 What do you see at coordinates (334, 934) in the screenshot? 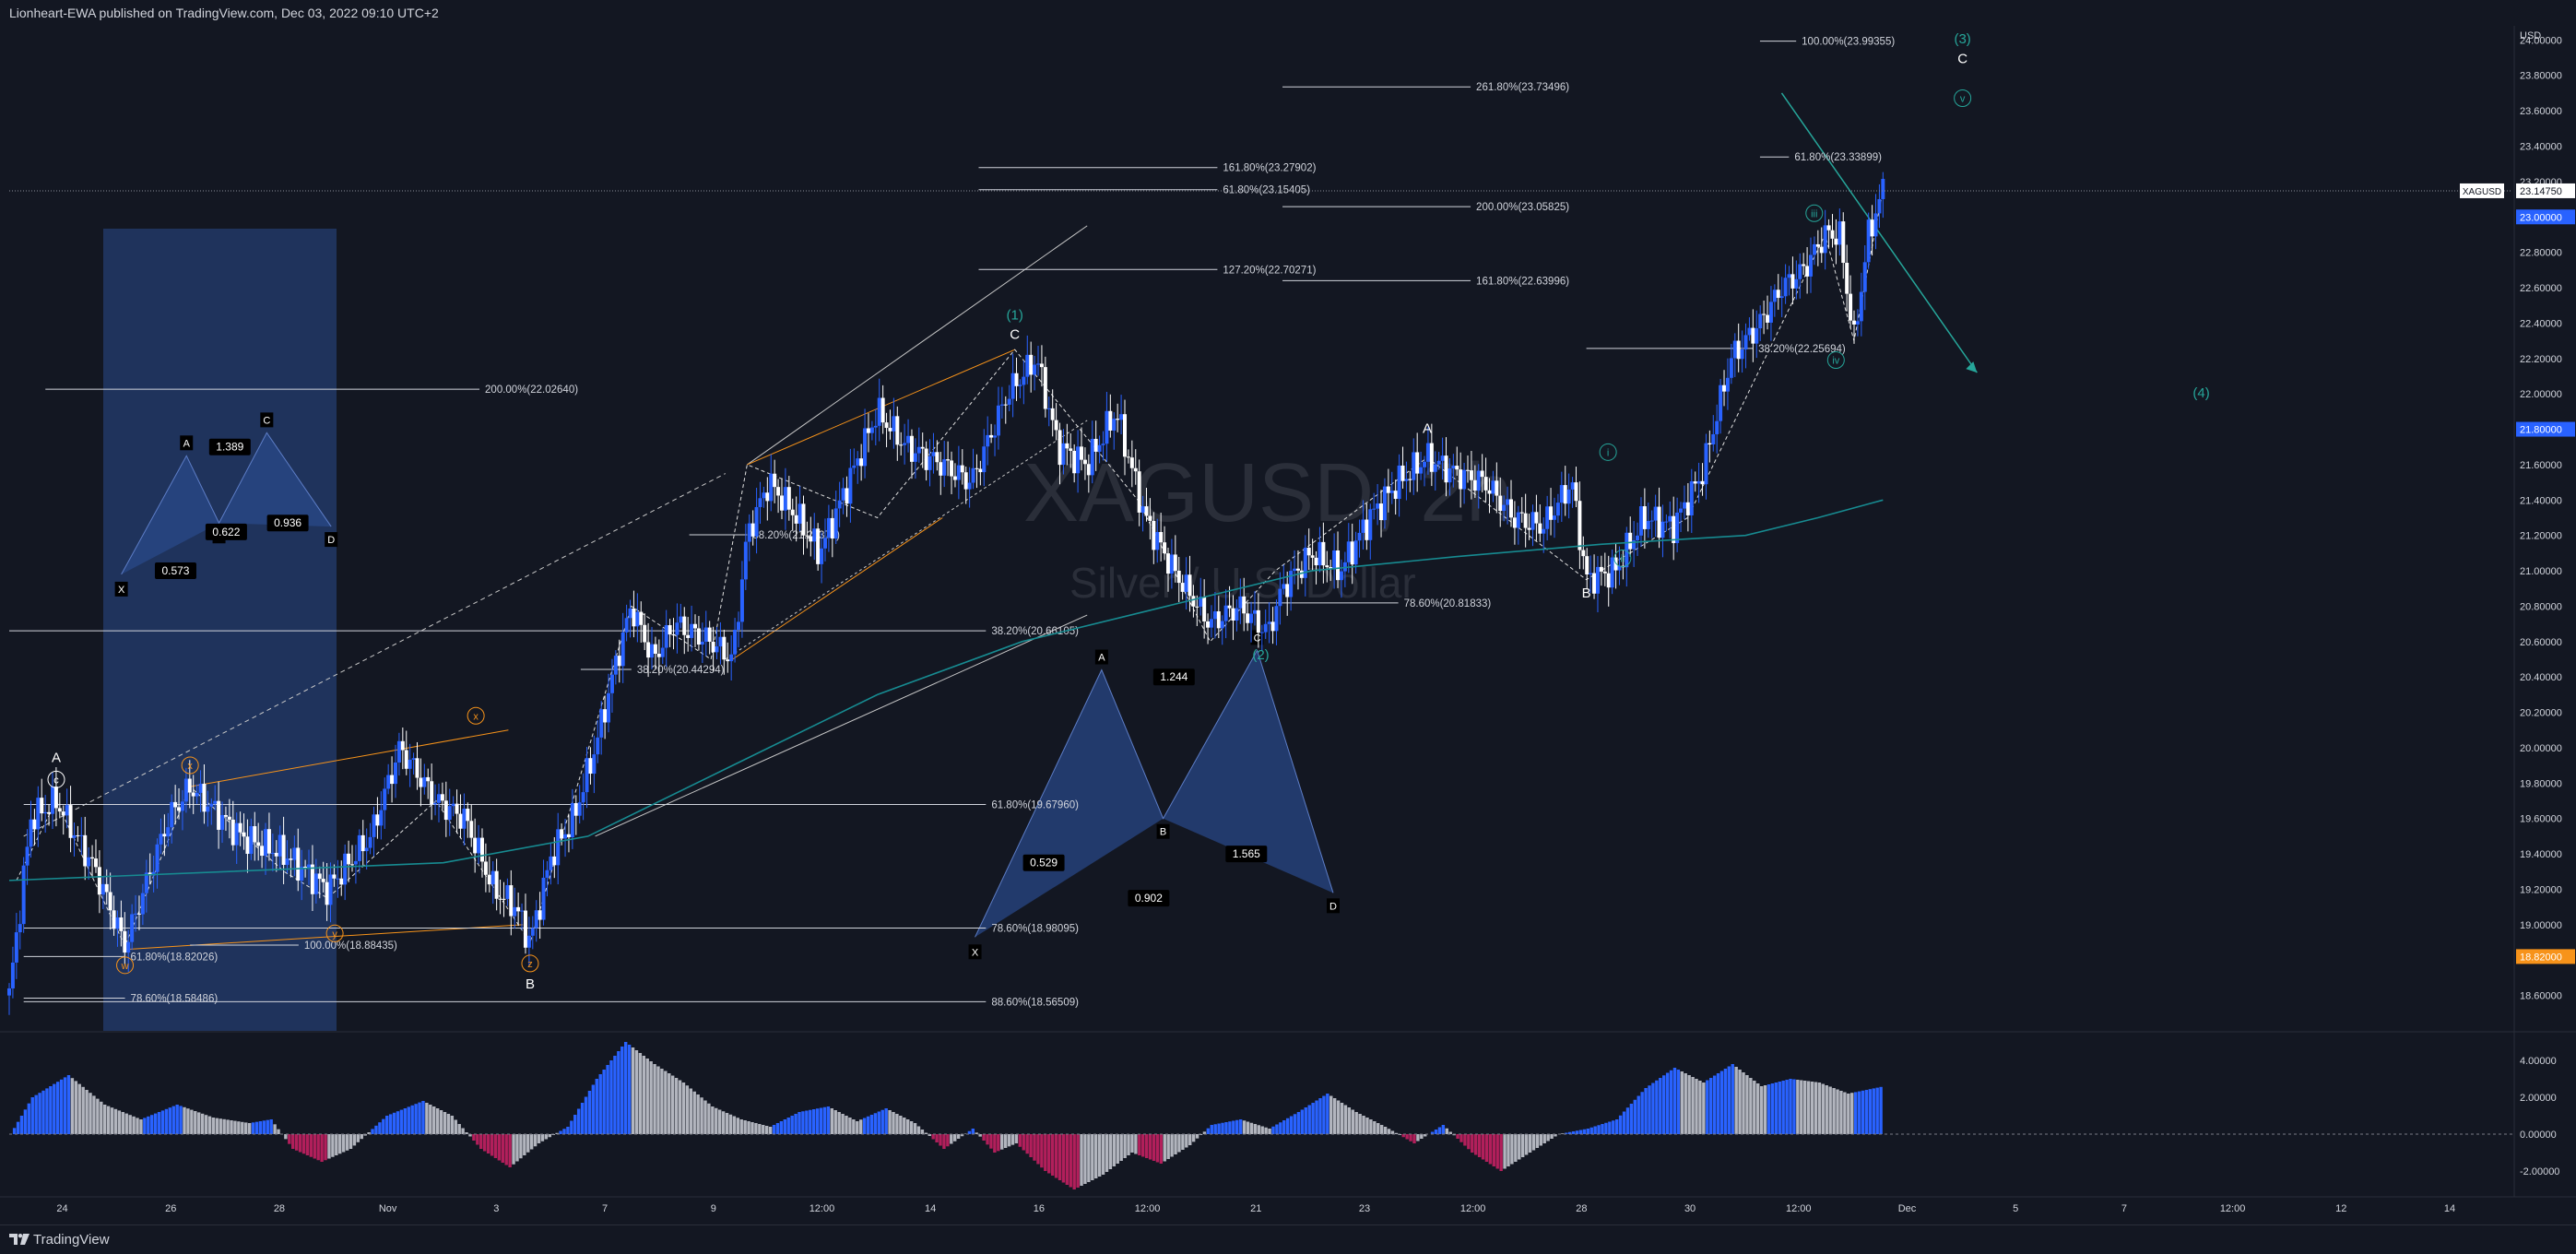
I see `wave-label-4: y` at bounding box center [334, 934].